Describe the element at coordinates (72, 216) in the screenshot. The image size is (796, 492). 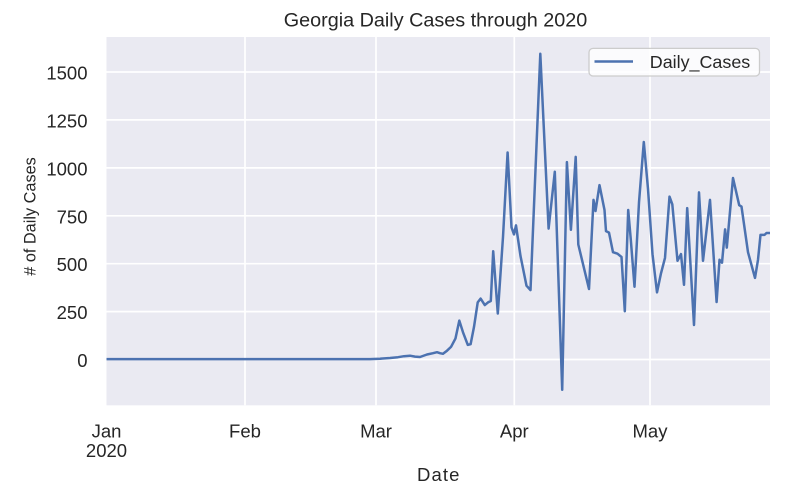
I see `svg-text: 750` at that location.